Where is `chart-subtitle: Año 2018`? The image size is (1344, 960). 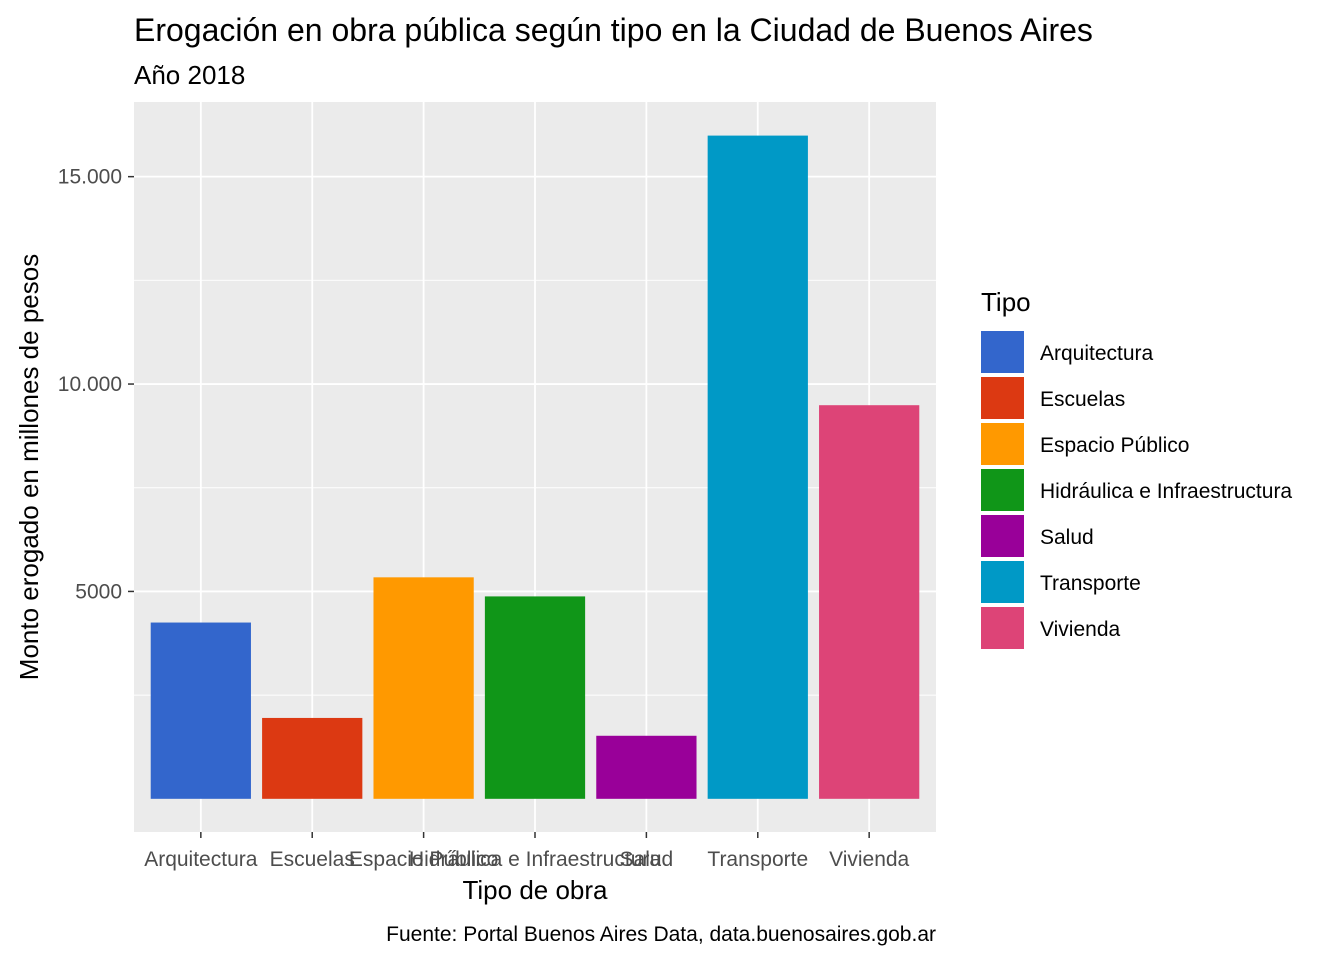
chart-subtitle: Año 2018 is located at coordinates (189, 75).